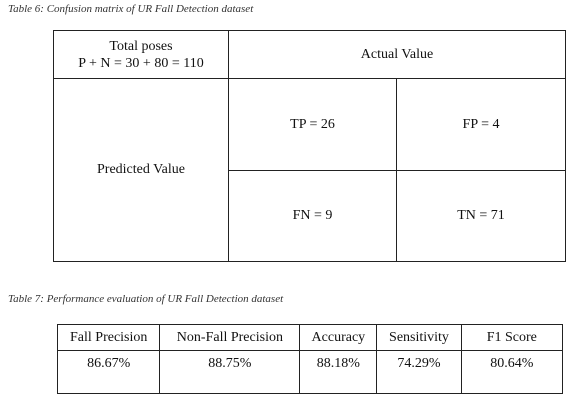  Describe the element at coordinates (338, 337) in the screenshot. I see `header-accuracy: Accuracy` at that location.